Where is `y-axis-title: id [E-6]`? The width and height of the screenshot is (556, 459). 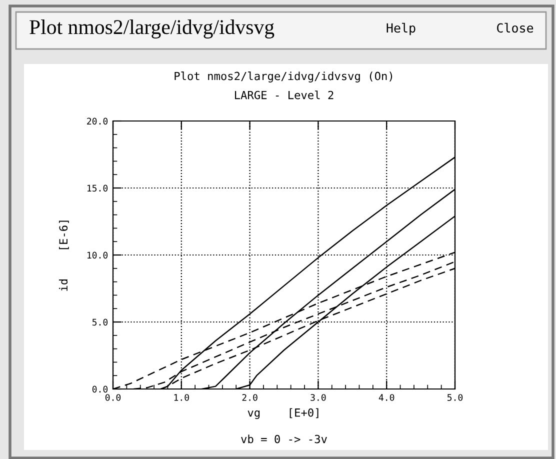
y-axis-title: id [E-6] is located at coordinates (63, 255).